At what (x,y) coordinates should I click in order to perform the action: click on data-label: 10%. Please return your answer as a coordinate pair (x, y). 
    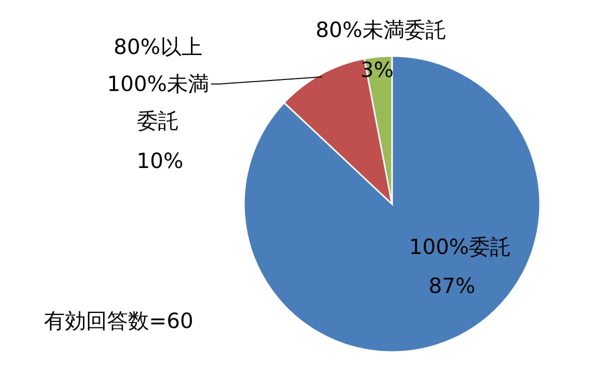
    Looking at the image, I should click on (160, 161).